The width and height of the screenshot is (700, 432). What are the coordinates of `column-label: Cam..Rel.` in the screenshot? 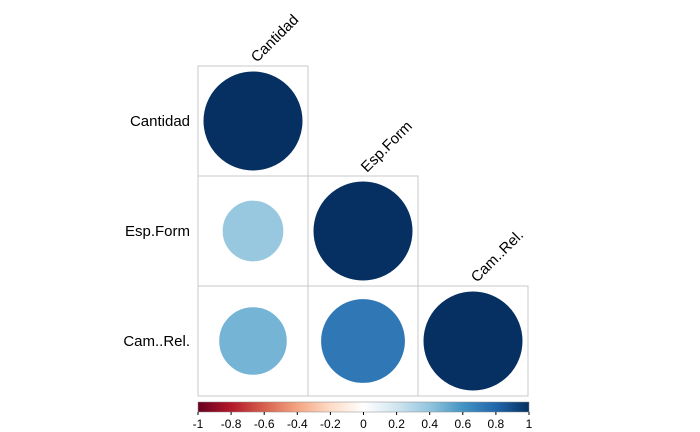 It's located at (497, 256).